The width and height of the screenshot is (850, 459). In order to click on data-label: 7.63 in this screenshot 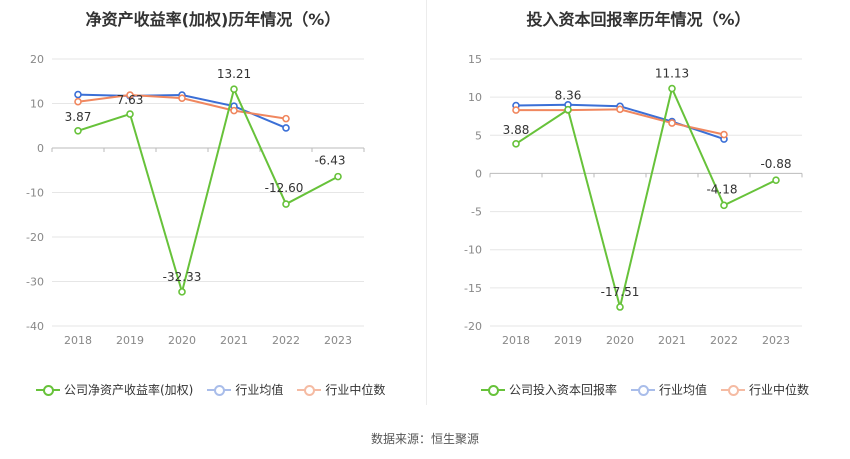, I will do `click(130, 100)`.